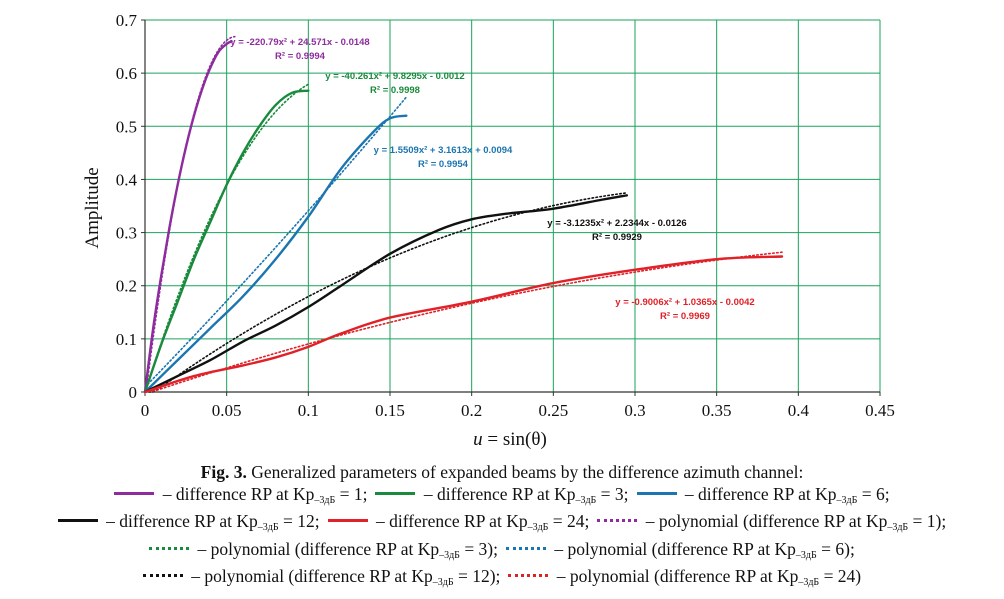 The height and width of the screenshot is (599, 1004). What do you see at coordinates (515, 439) in the screenshot?
I see `x-axis-title-rest: = sin(θ)` at bounding box center [515, 439].